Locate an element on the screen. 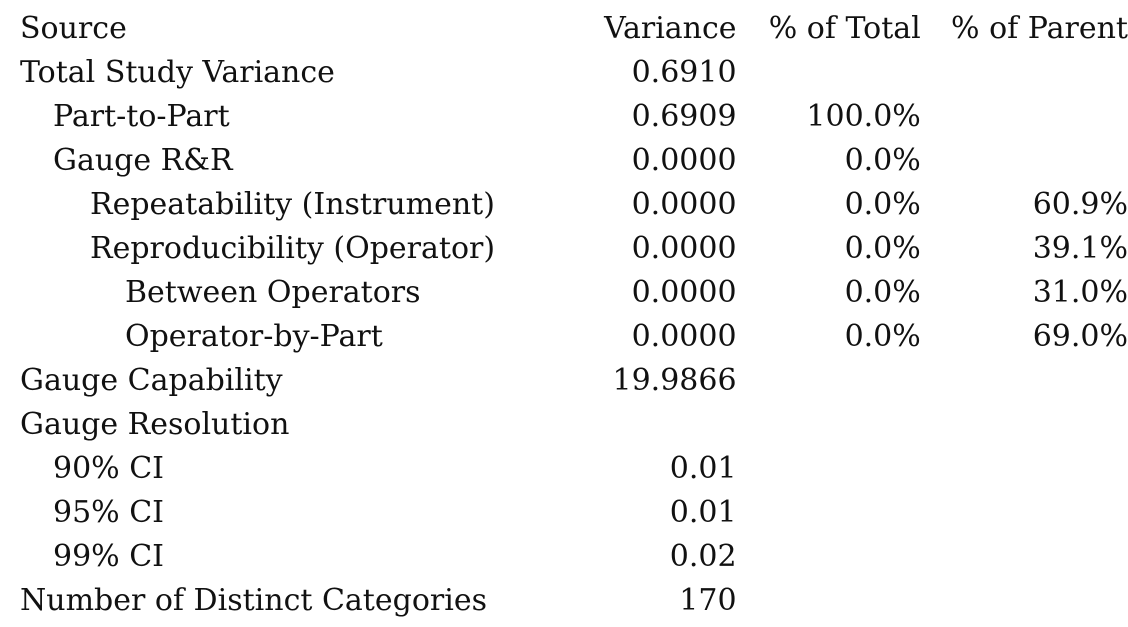 Image resolution: width=1128 pixels, height=627 pixels. table-row: Gauge Capability 19.9866 is located at coordinates (574, 381).